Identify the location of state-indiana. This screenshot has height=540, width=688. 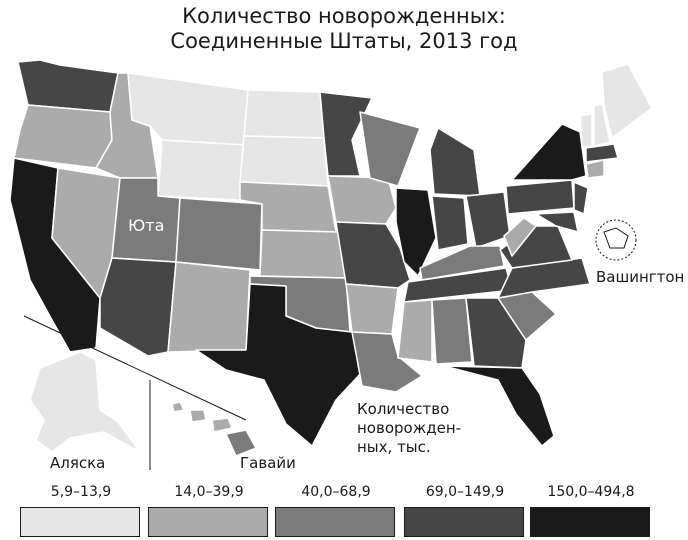
(450, 223).